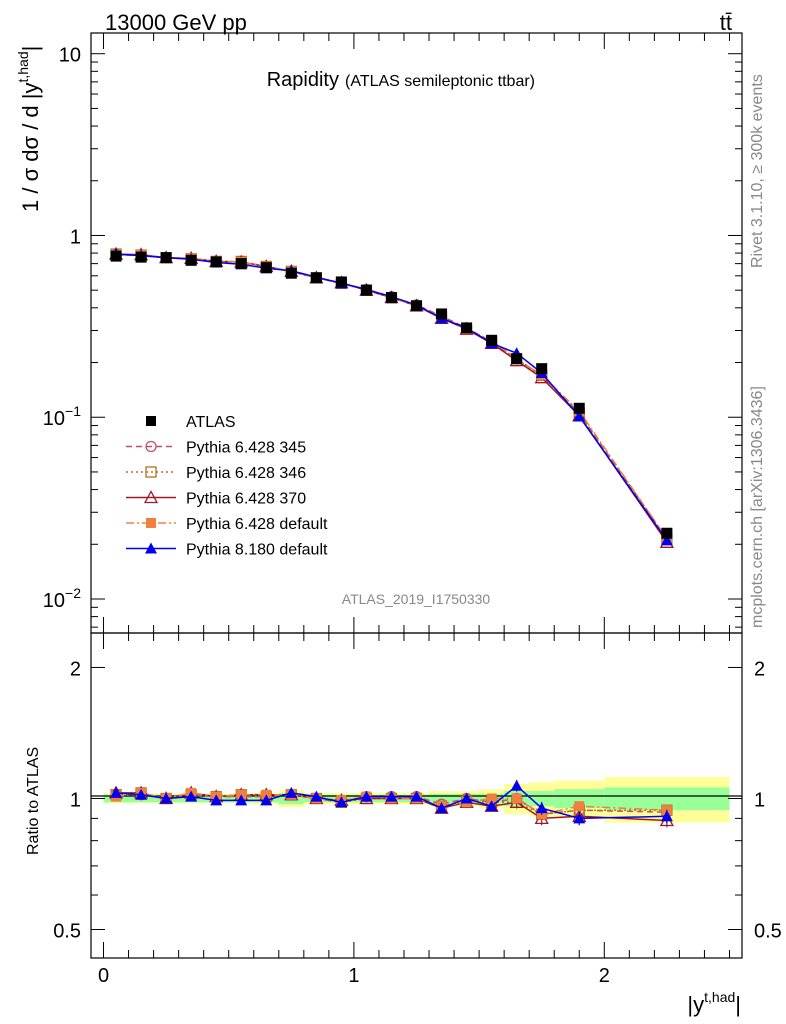  I want to click on y-tick-base: 1, so click(75, 237).